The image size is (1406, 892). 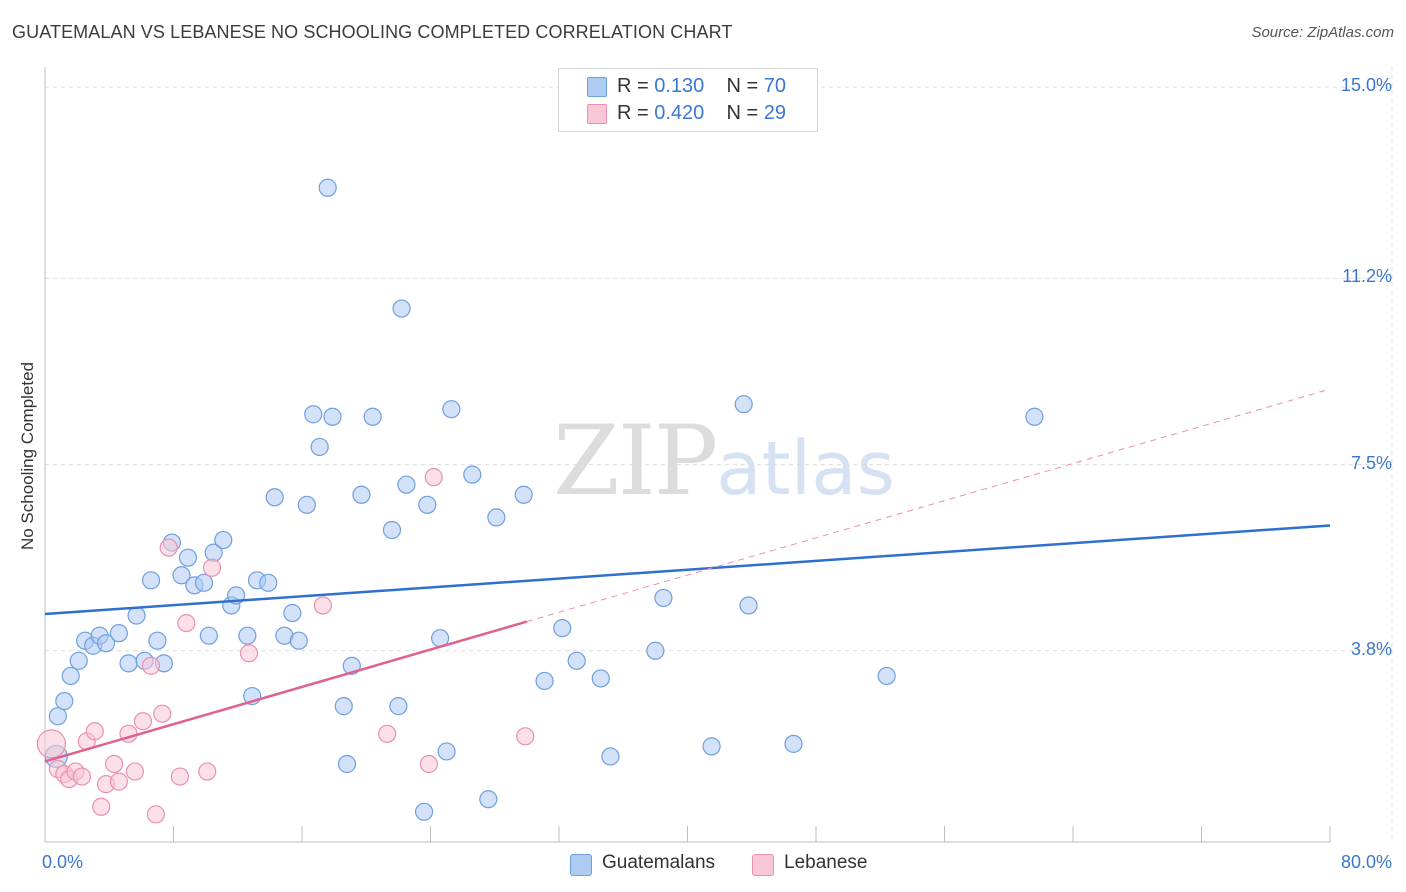 I want to click on y-tick-label: 15.0%, so click(x=1366, y=85).